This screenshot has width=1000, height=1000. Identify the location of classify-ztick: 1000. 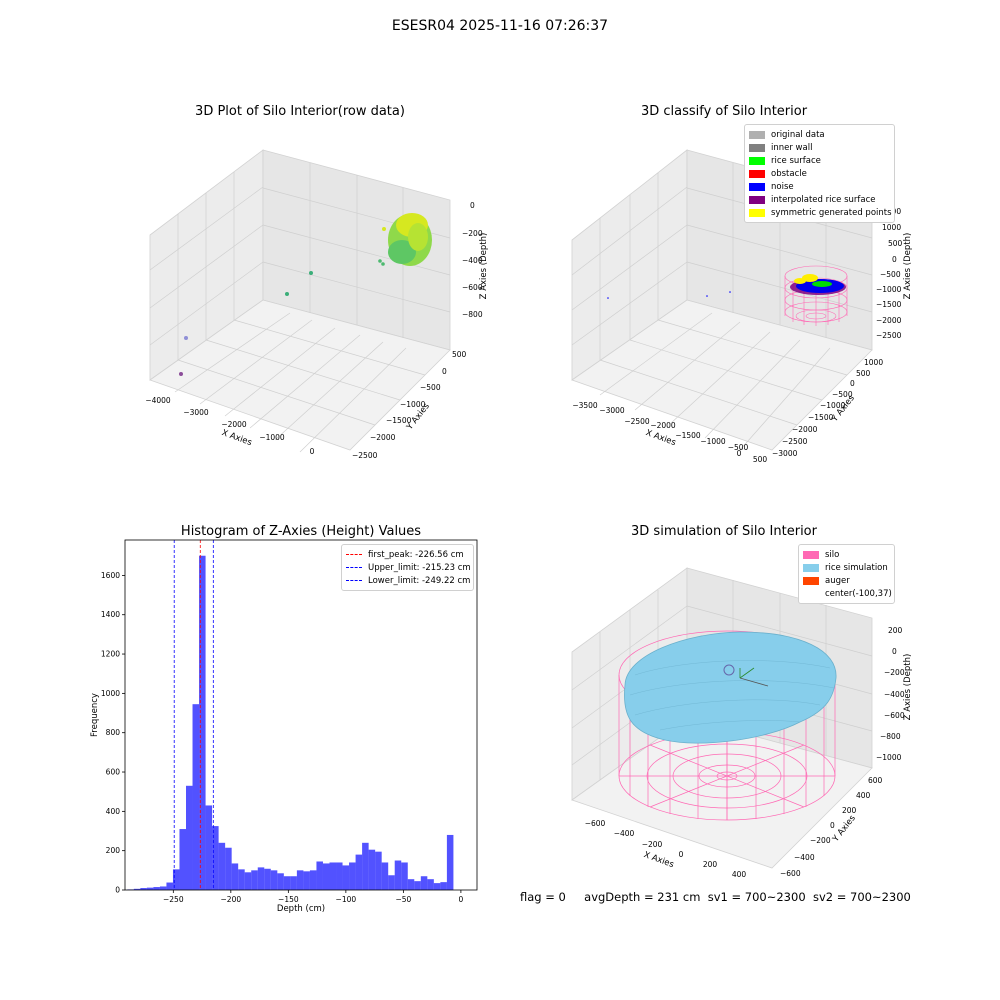
(891, 227).